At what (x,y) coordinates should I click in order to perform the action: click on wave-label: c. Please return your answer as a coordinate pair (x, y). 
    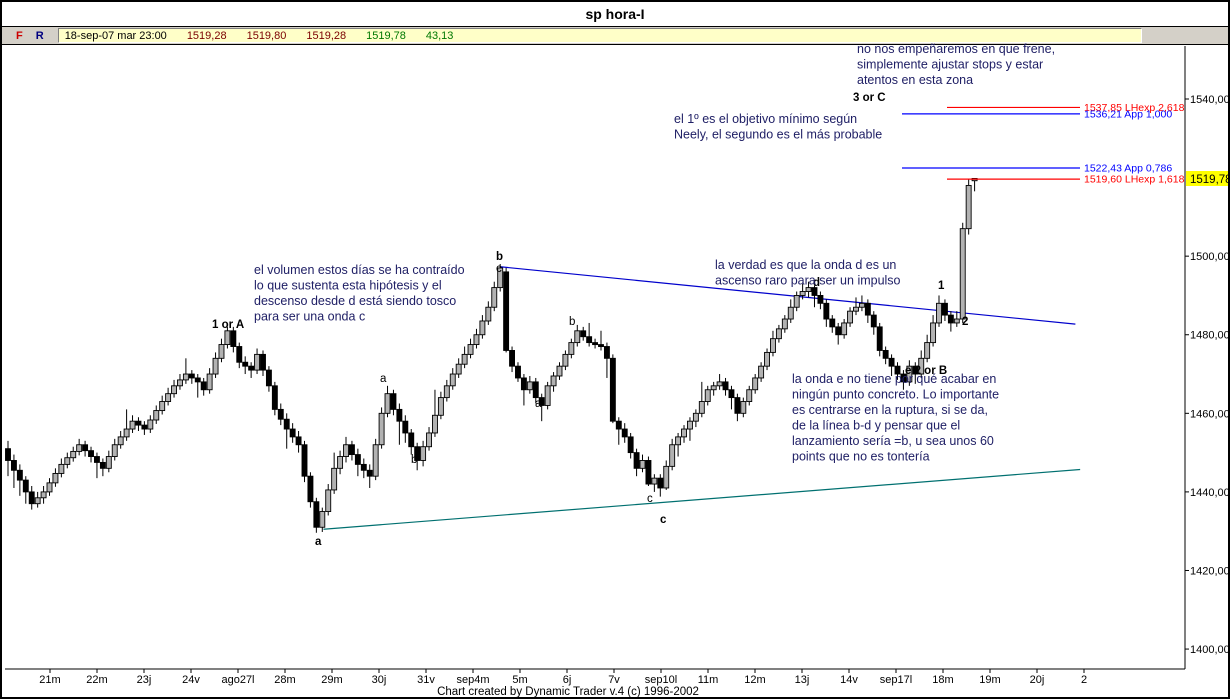
    Looking at the image, I should click on (663, 520).